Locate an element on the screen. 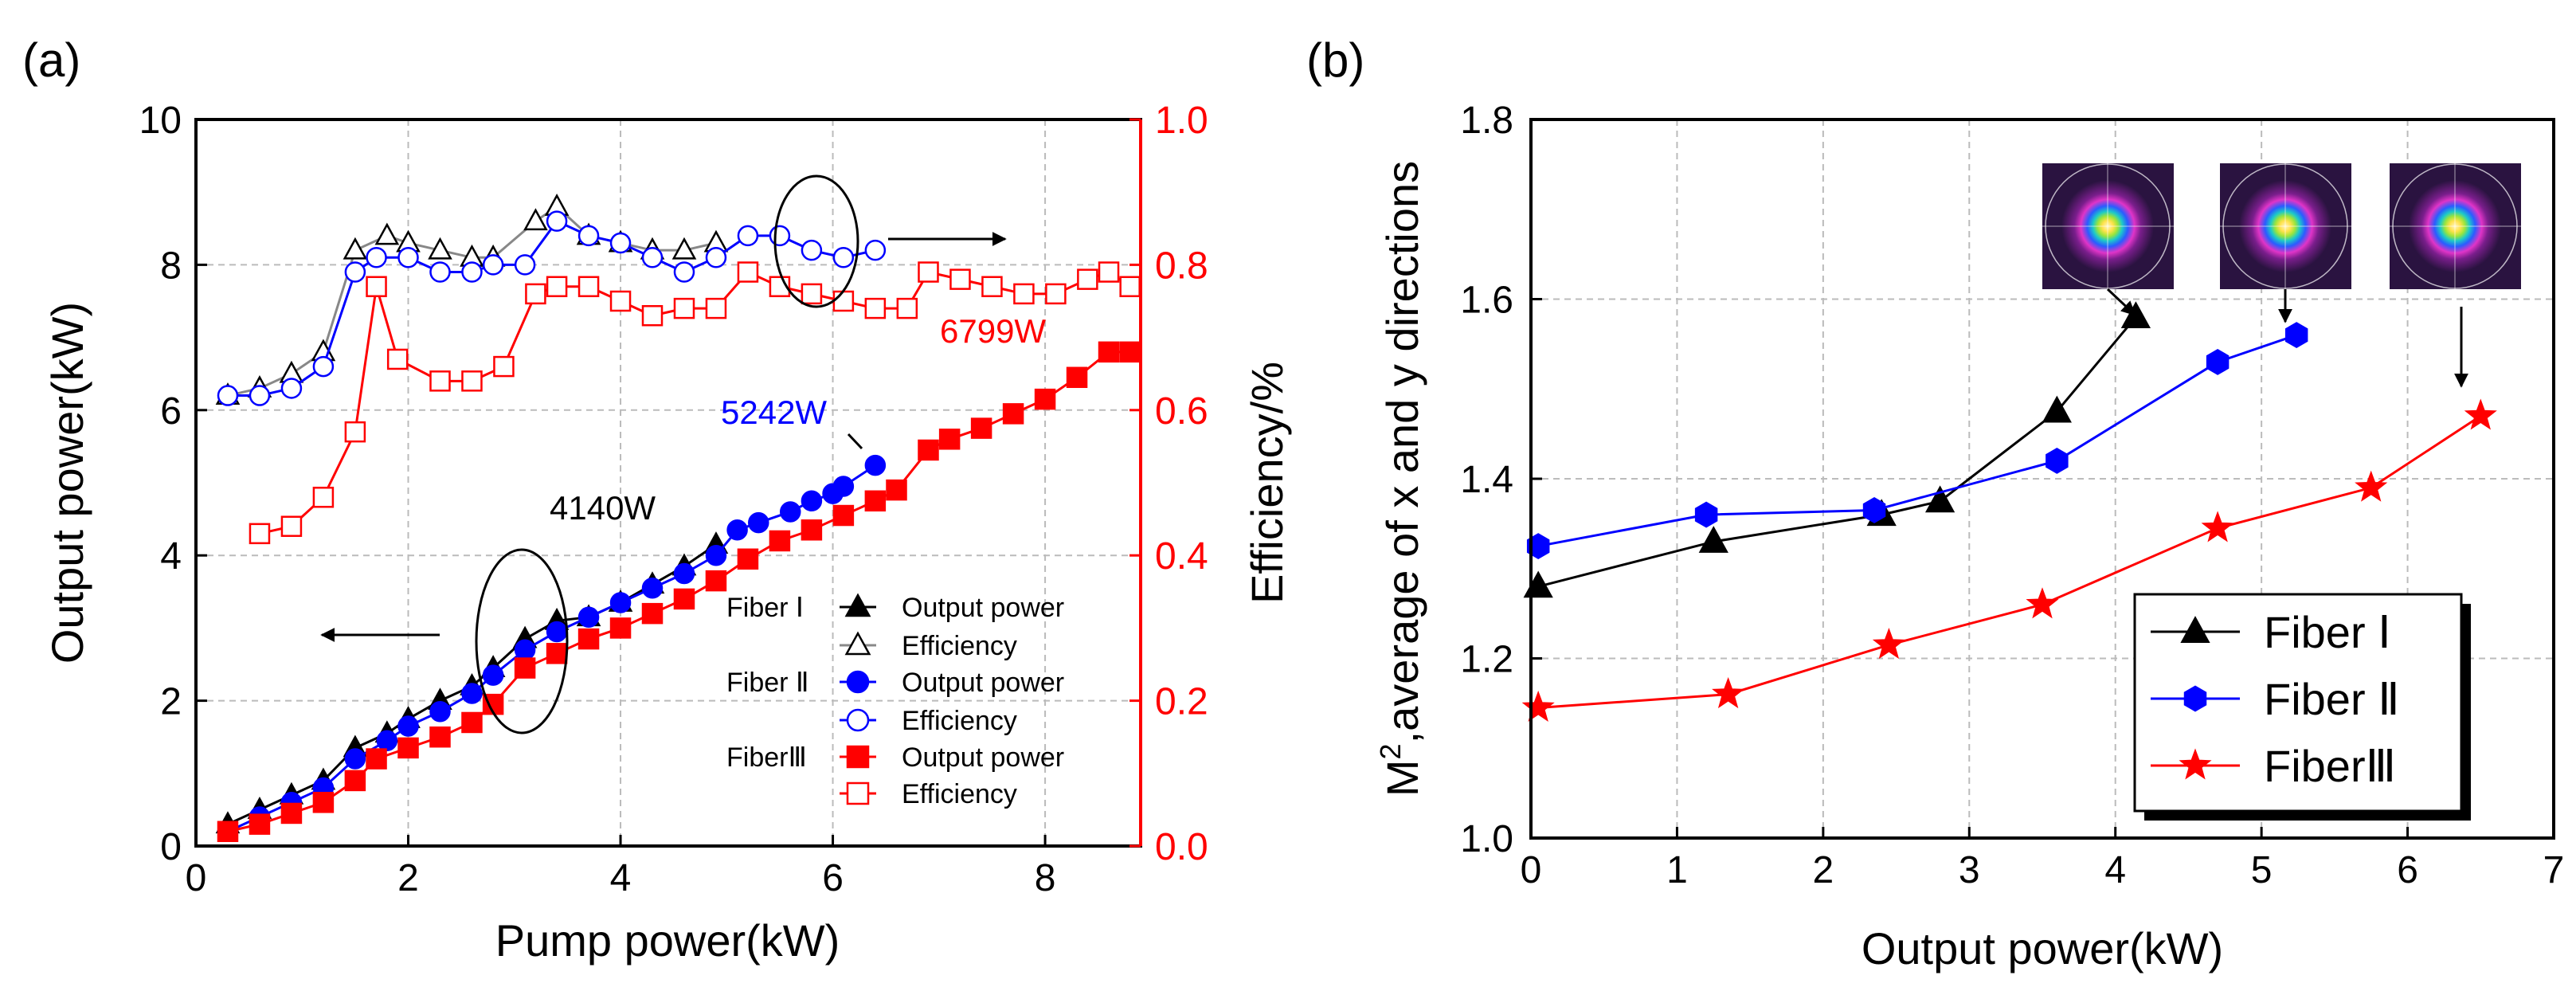 The width and height of the screenshot is (2576, 991). panel-b-y-tick-label: 1.0 is located at coordinates (1486, 839).